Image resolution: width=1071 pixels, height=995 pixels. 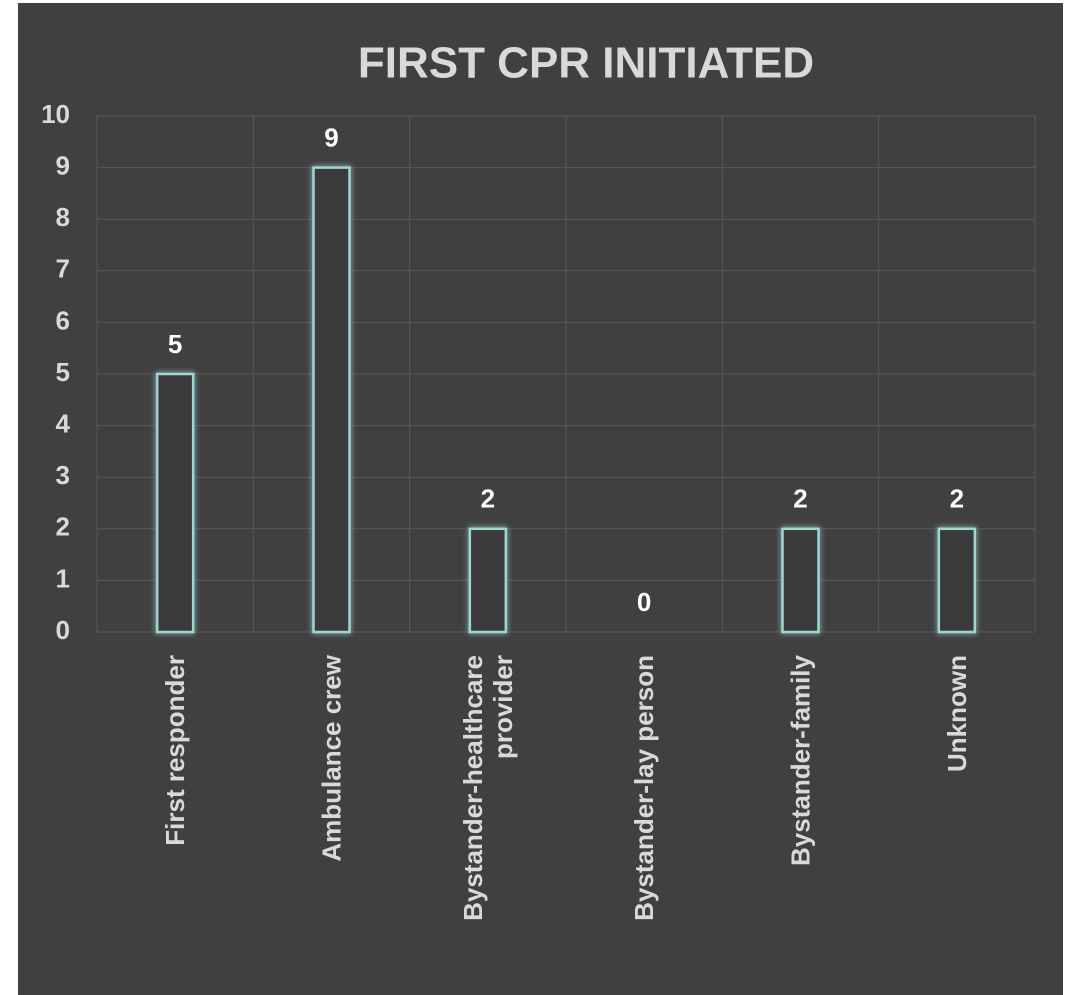 What do you see at coordinates (331, 137) in the screenshot?
I see `data-label: 9` at bounding box center [331, 137].